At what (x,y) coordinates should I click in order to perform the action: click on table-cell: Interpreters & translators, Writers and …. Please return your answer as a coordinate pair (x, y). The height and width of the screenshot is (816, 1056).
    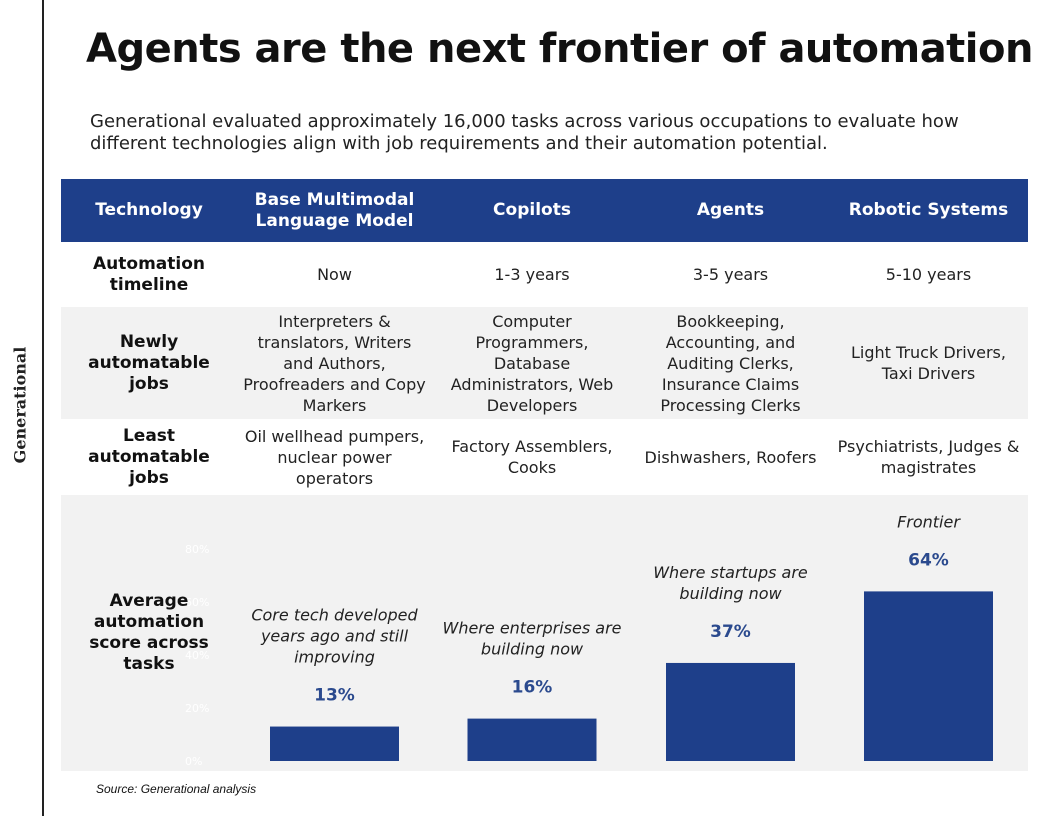
    Looking at the image, I should click on (334, 363).